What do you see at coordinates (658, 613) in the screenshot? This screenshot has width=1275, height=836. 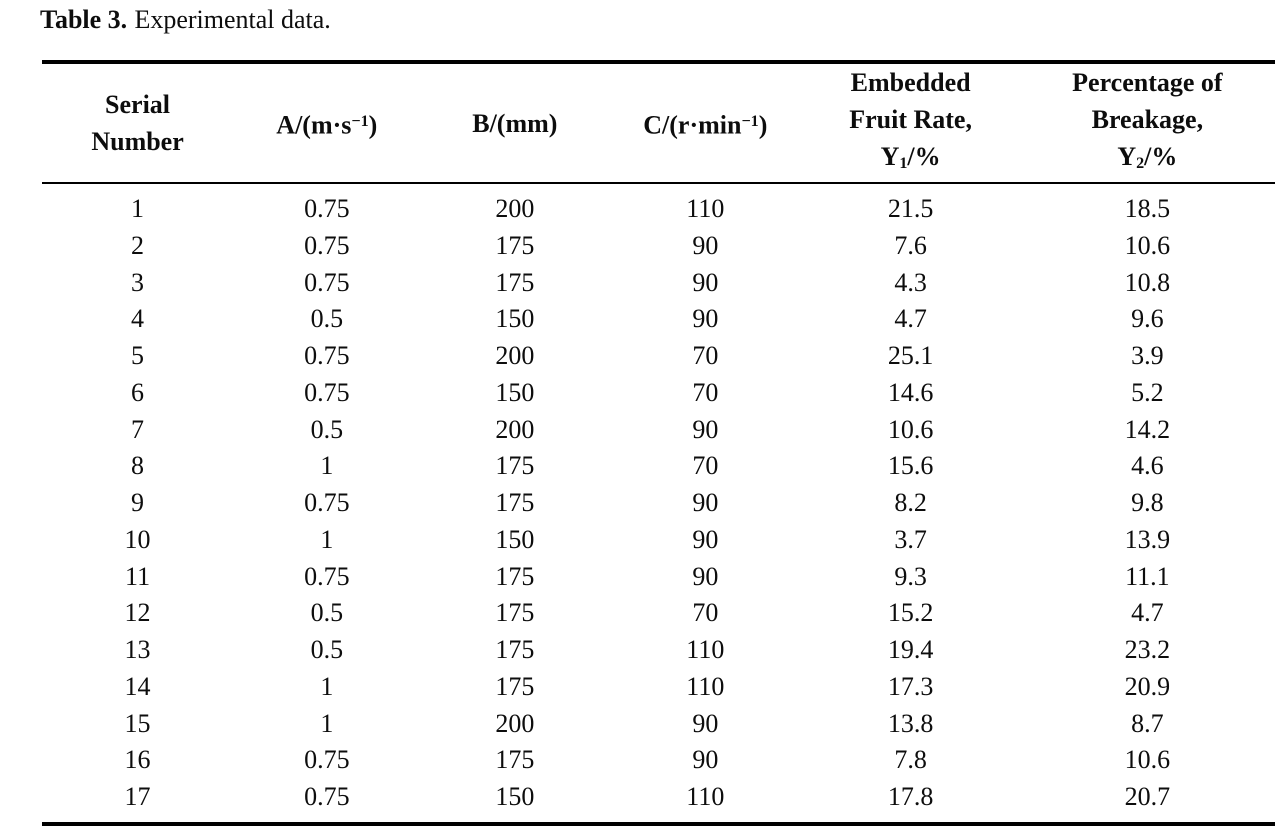 I see `table-row: 12 0.5 175 70 15.2 4.7` at bounding box center [658, 613].